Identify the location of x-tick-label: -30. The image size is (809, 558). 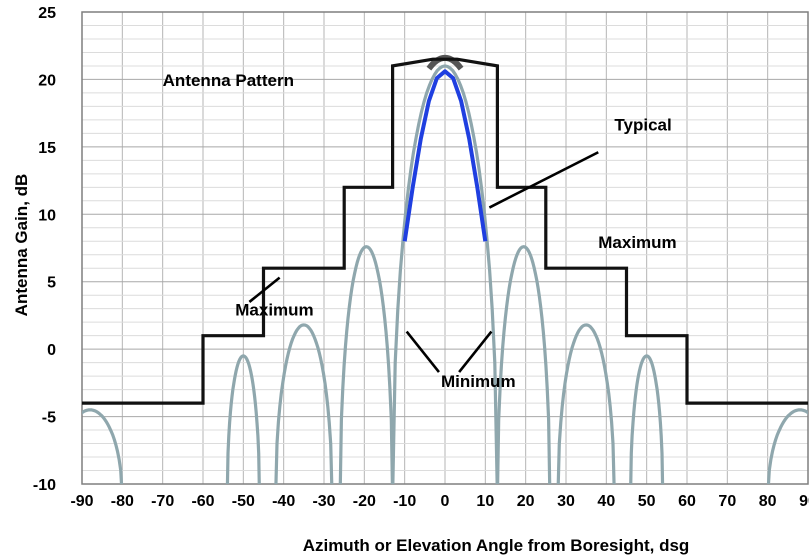
(323, 501).